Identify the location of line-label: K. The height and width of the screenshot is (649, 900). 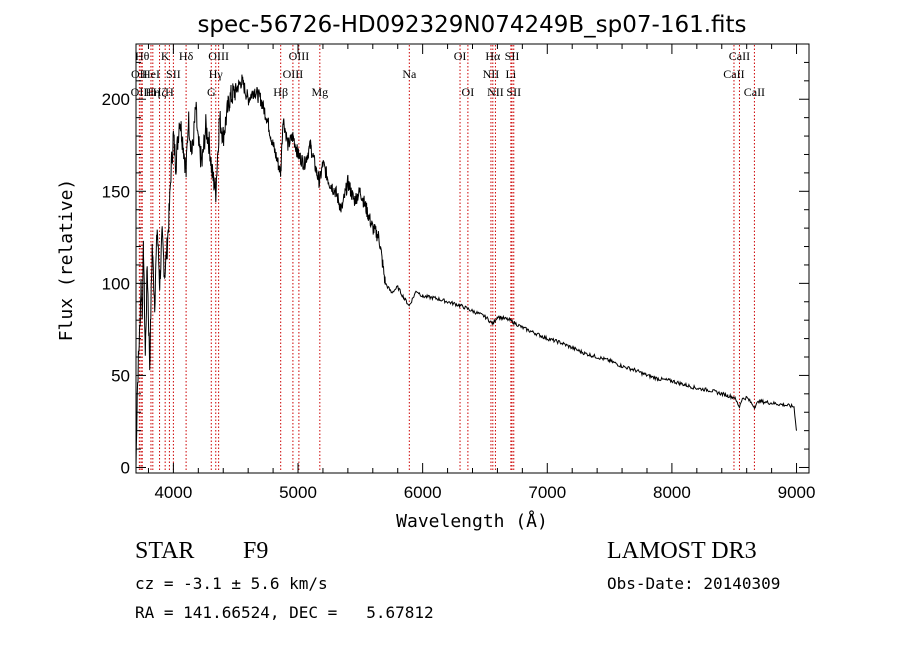
(165, 56).